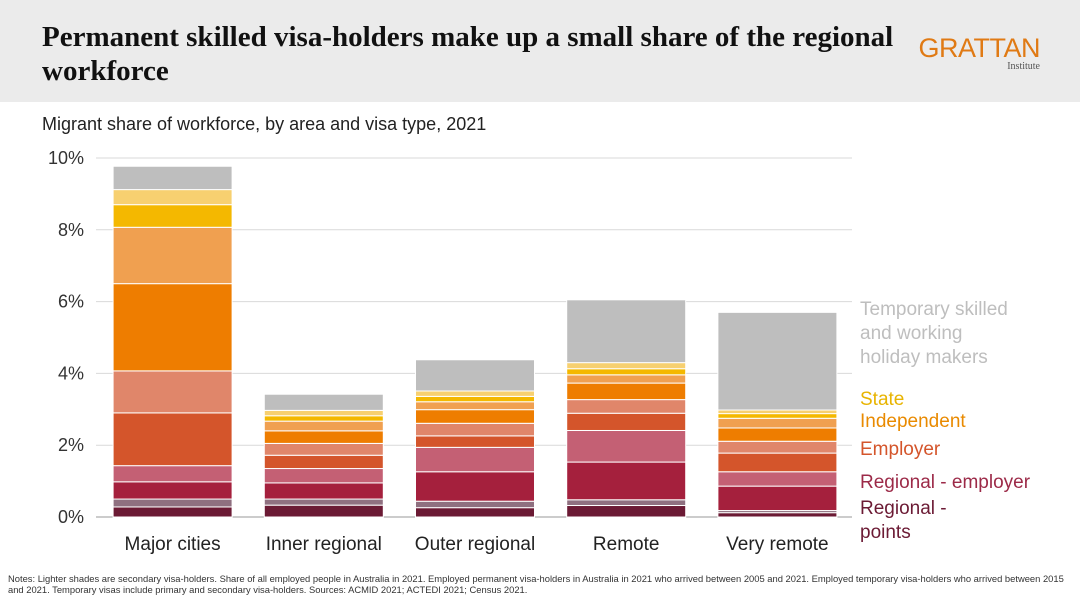  What do you see at coordinates (979, 48) in the screenshot?
I see `logo-text: GRATTAN` at bounding box center [979, 48].